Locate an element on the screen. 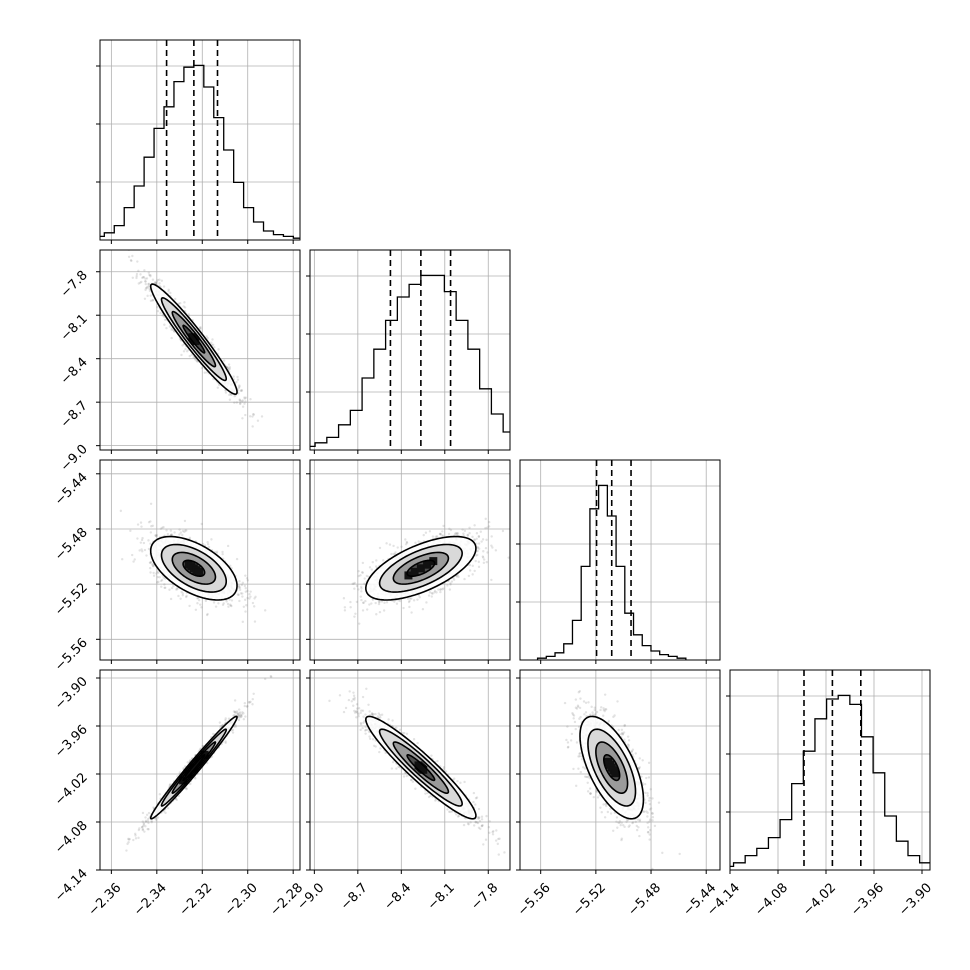 This screenshot has height=970, width=970. contour-line is located at coordinates (421, 568).